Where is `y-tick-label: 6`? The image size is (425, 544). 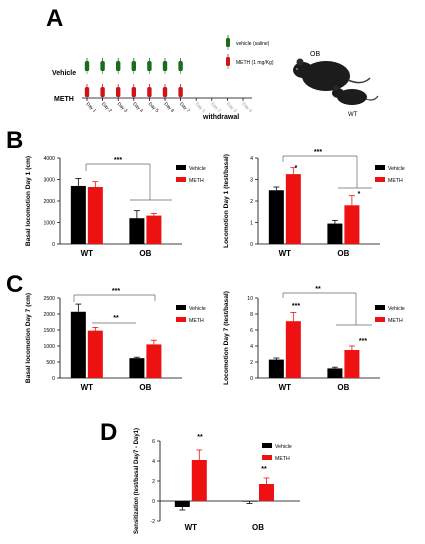 y-tick-label: 6 is located at coordinates (251, 331).